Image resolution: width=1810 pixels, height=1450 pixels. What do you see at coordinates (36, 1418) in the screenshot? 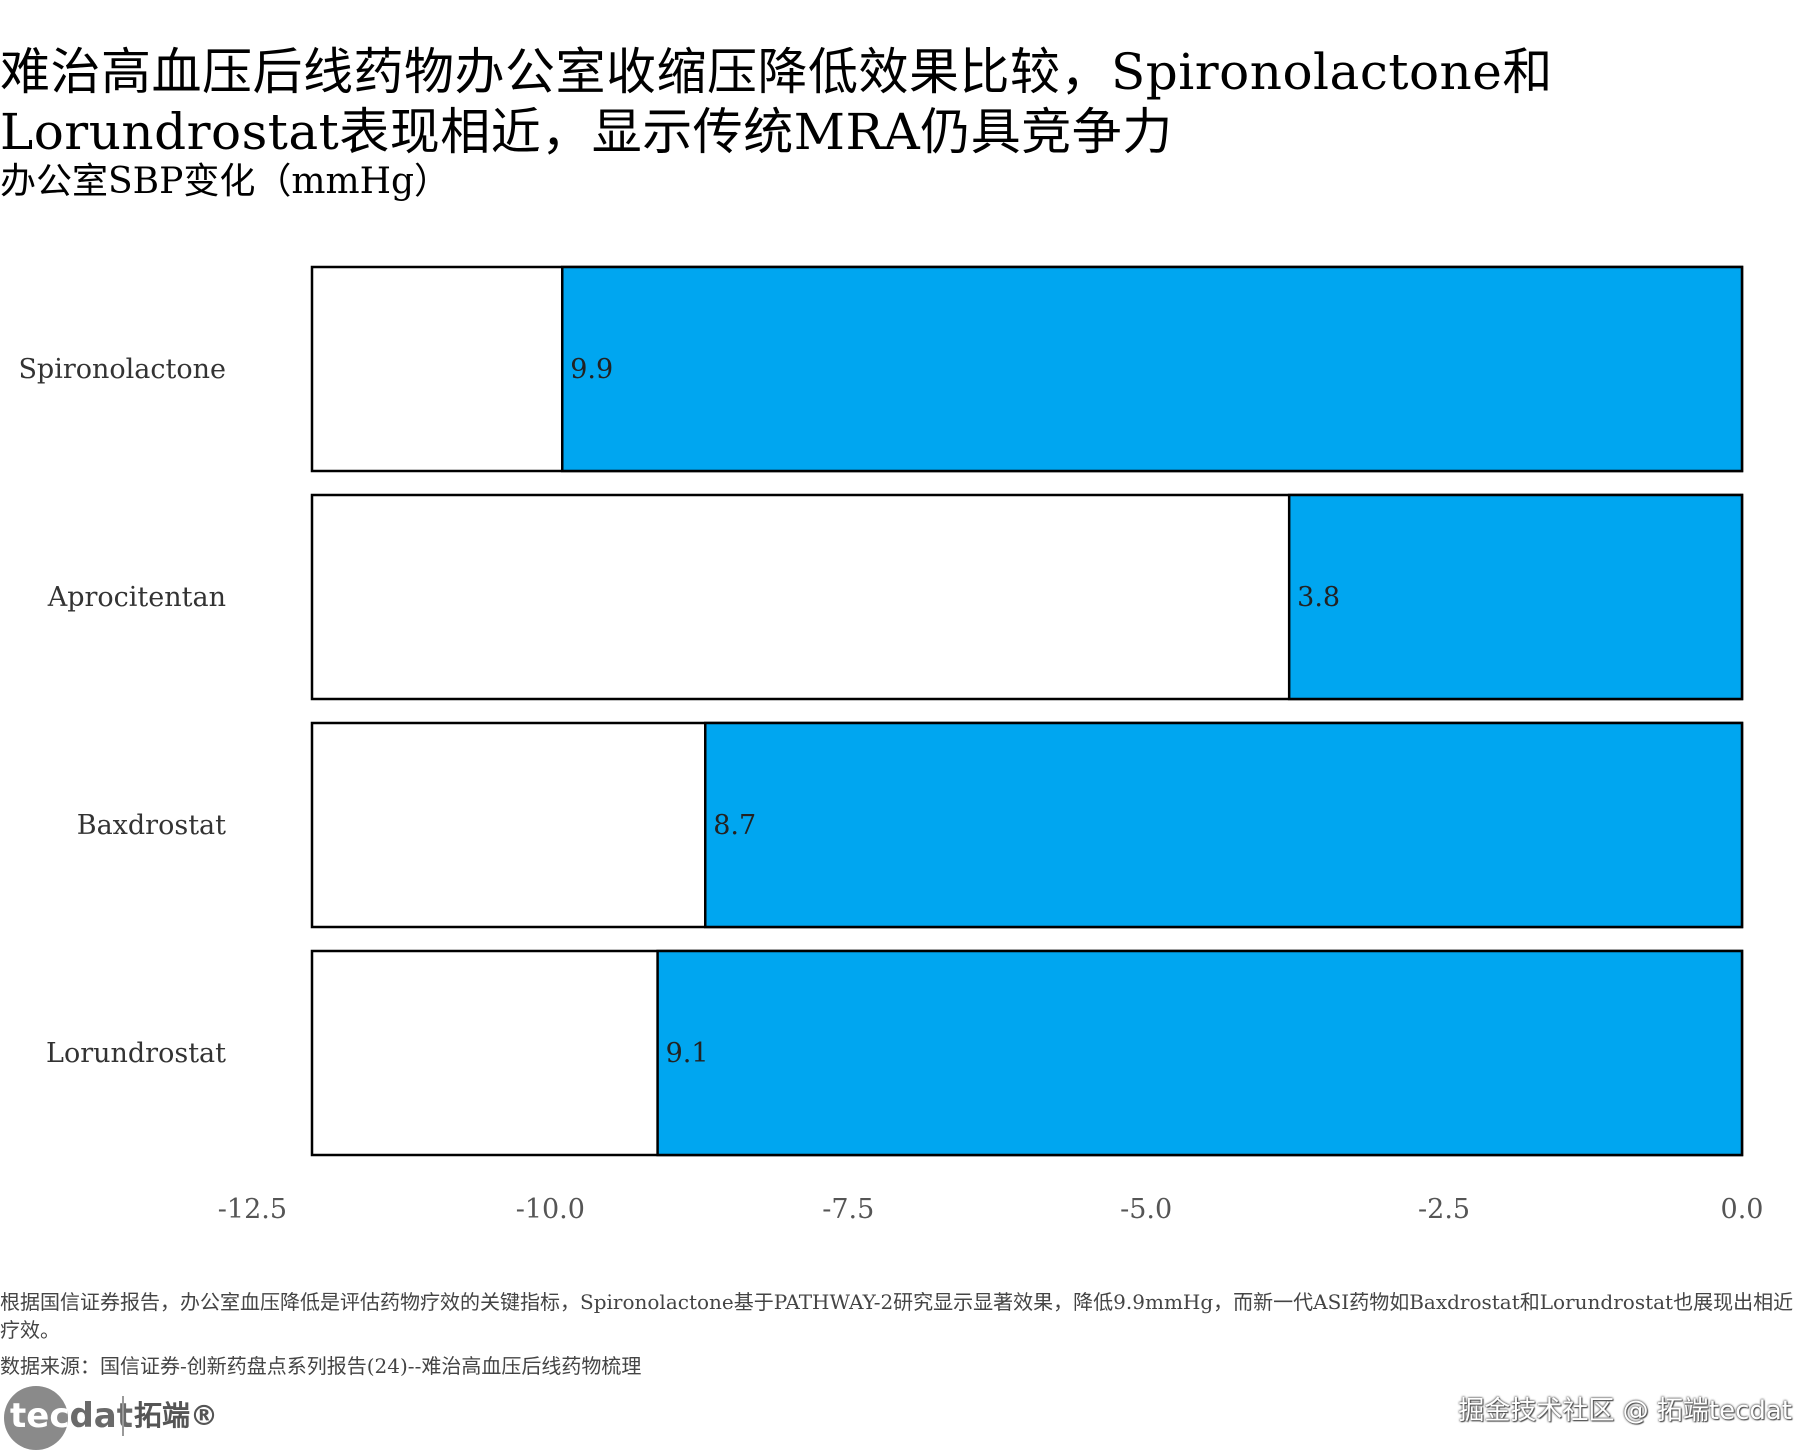
I see `logo-circle-icon` at bounding box center [36, 1418].